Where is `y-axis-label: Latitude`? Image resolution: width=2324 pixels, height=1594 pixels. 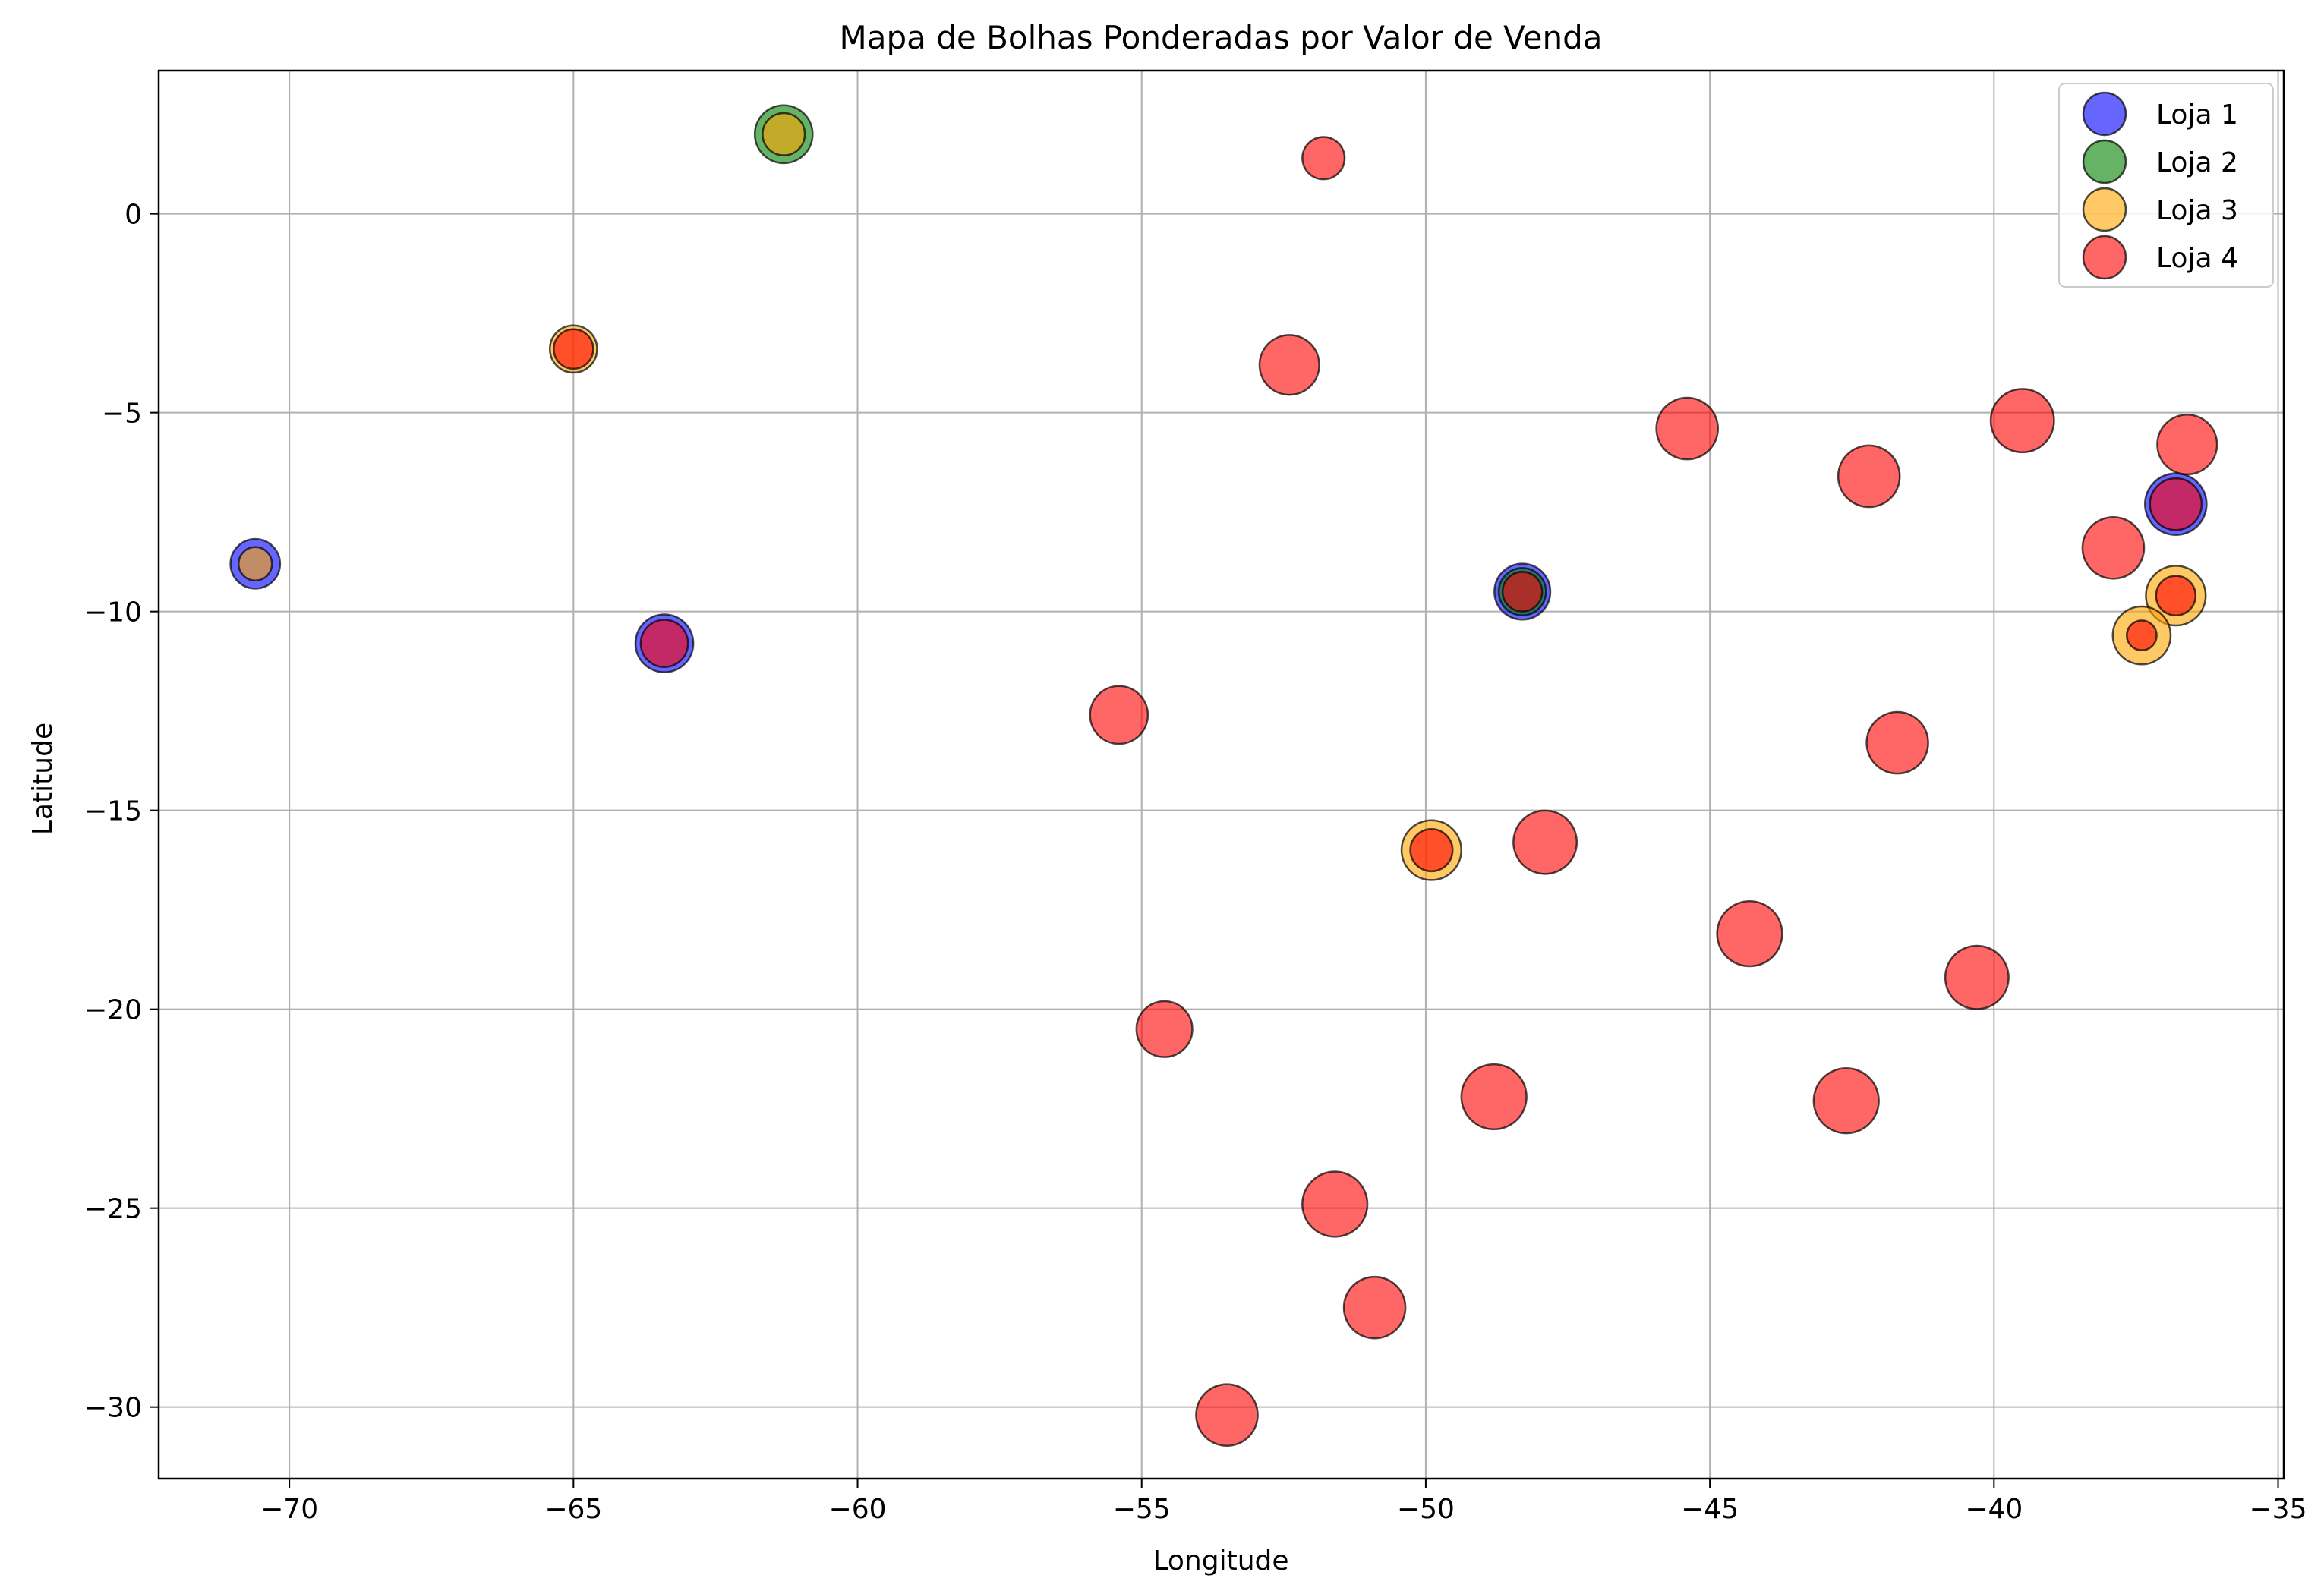
y-axis-label: Latitude is located at coordinates (42, 779).